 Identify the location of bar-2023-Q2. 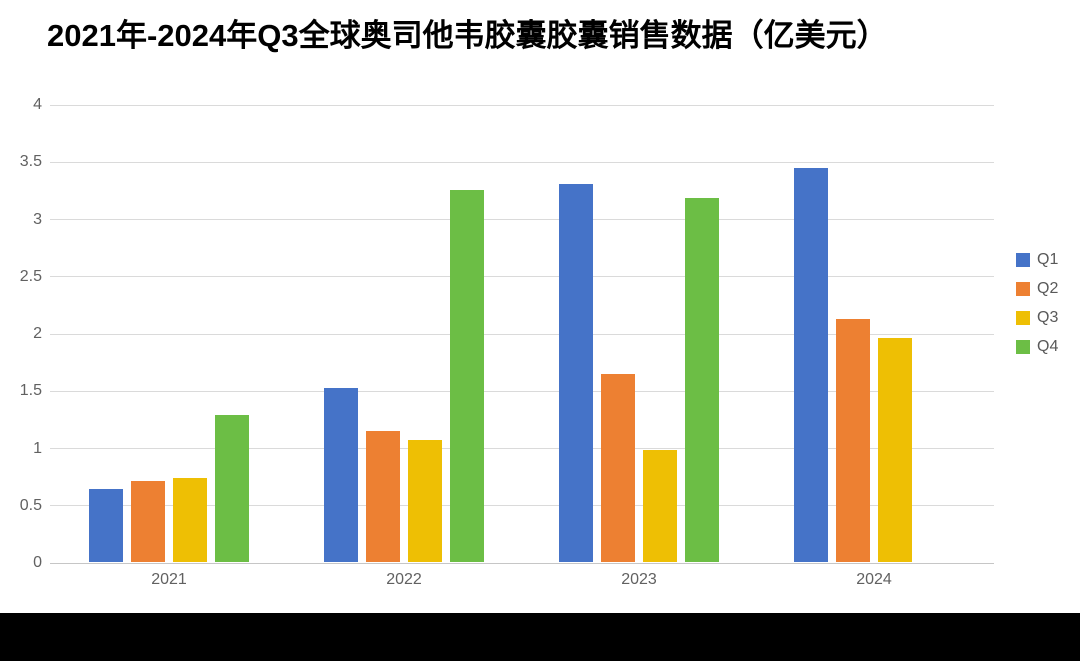
(618, 468).